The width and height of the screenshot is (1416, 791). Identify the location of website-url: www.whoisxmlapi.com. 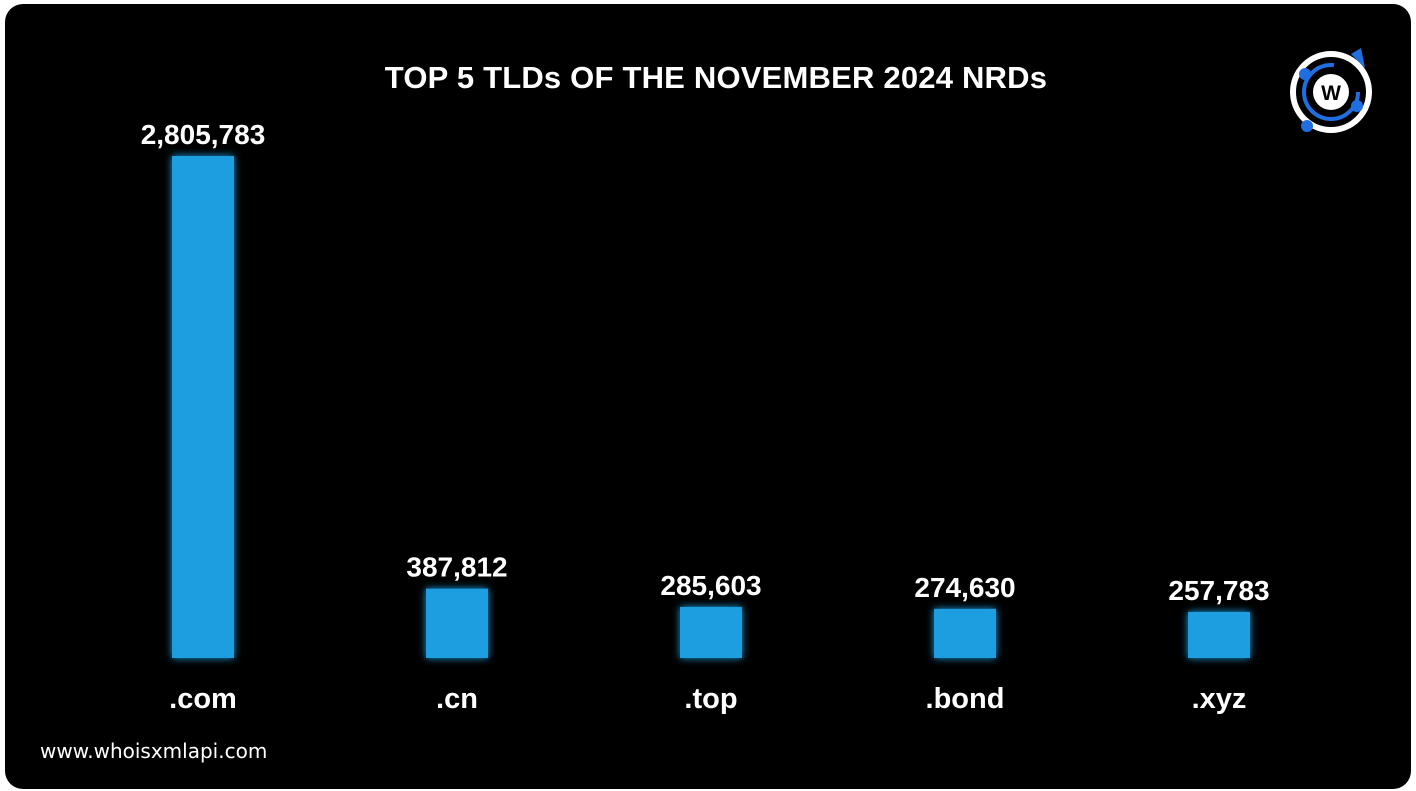
(154, 751).